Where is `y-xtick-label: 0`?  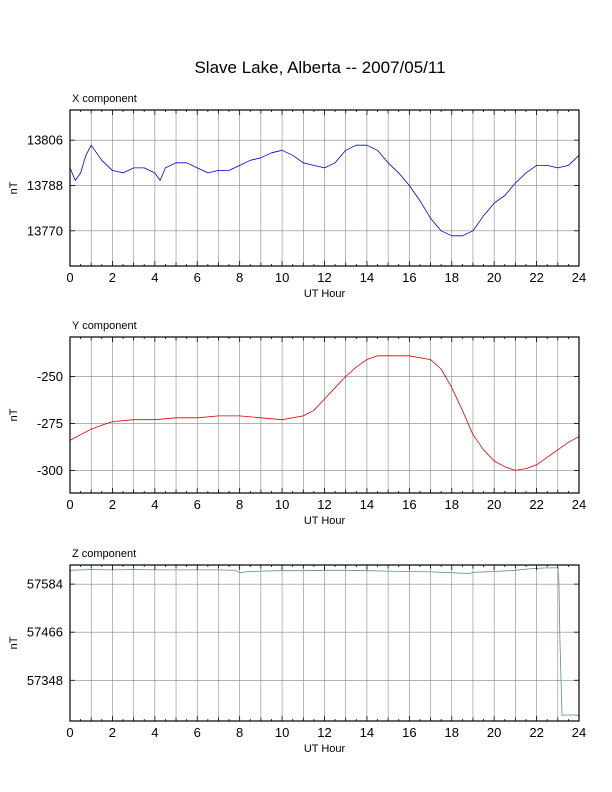 y-xtick-label: 0 is located at coordinates (69, 504).